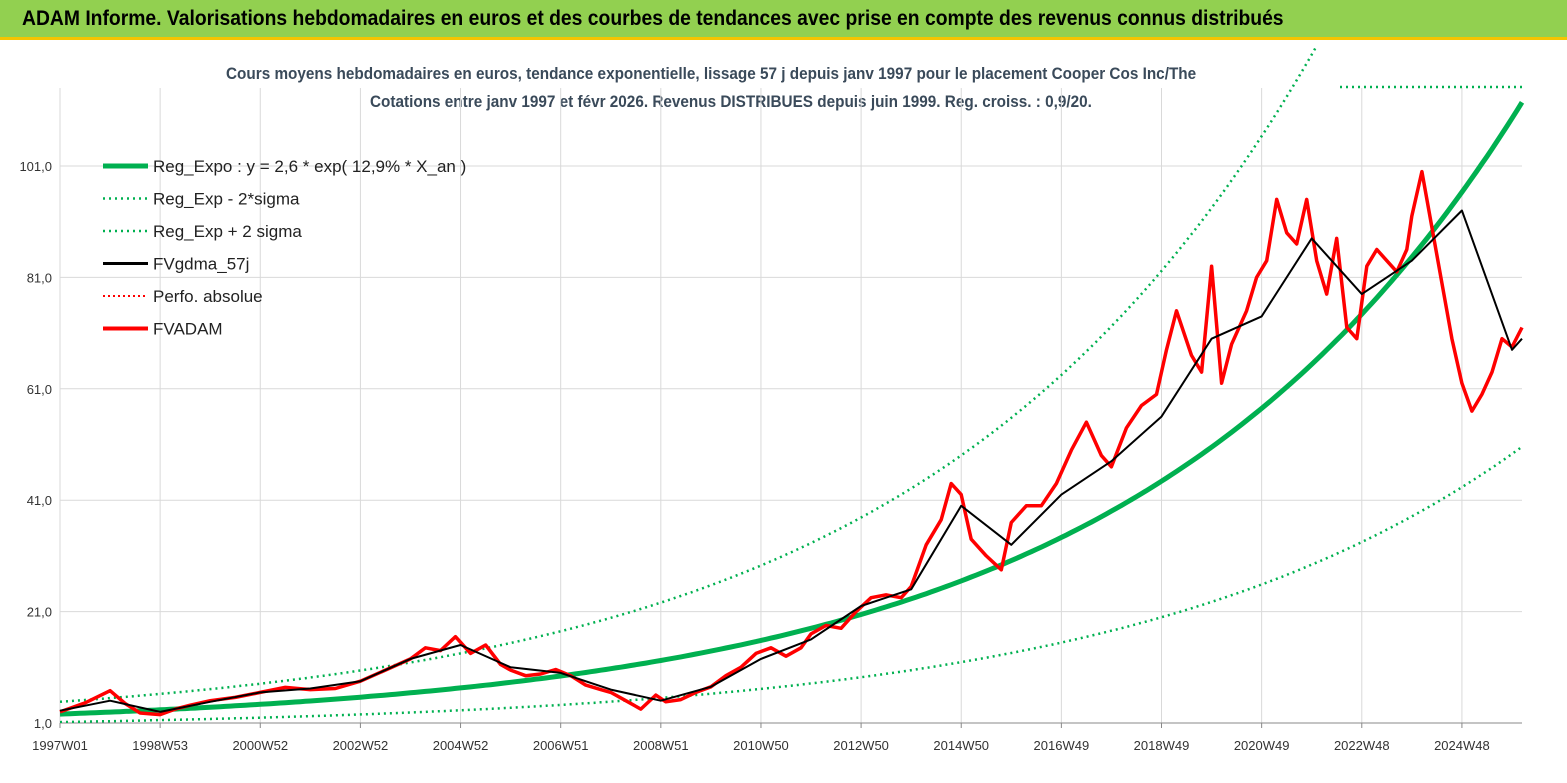 The image size is (1567, 783). Describe the element at coordinates (39, 389) in the screenshot. I see `y-tick-label: 61,0` at that location.